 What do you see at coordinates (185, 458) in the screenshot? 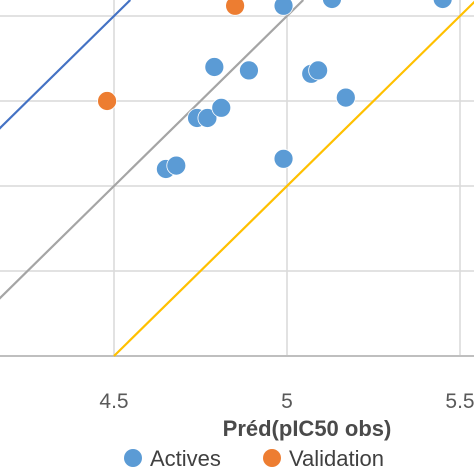
I see `legend-label-actives: Actives` at bounding box center [185, 458].